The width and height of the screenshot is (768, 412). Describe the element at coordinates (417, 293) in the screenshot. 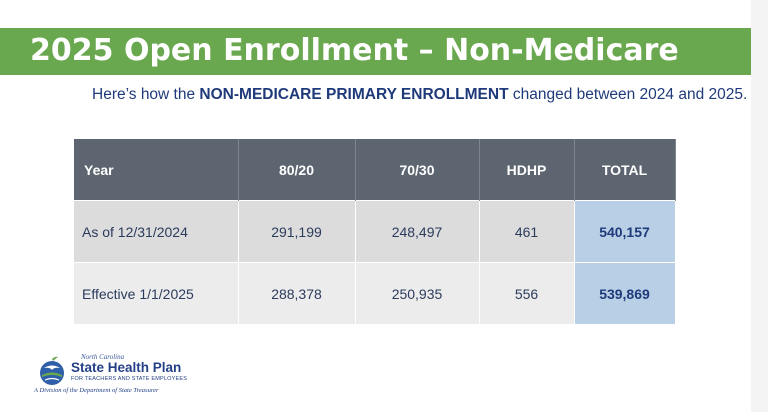

I see `cell-70-30: 250,935` at that location.